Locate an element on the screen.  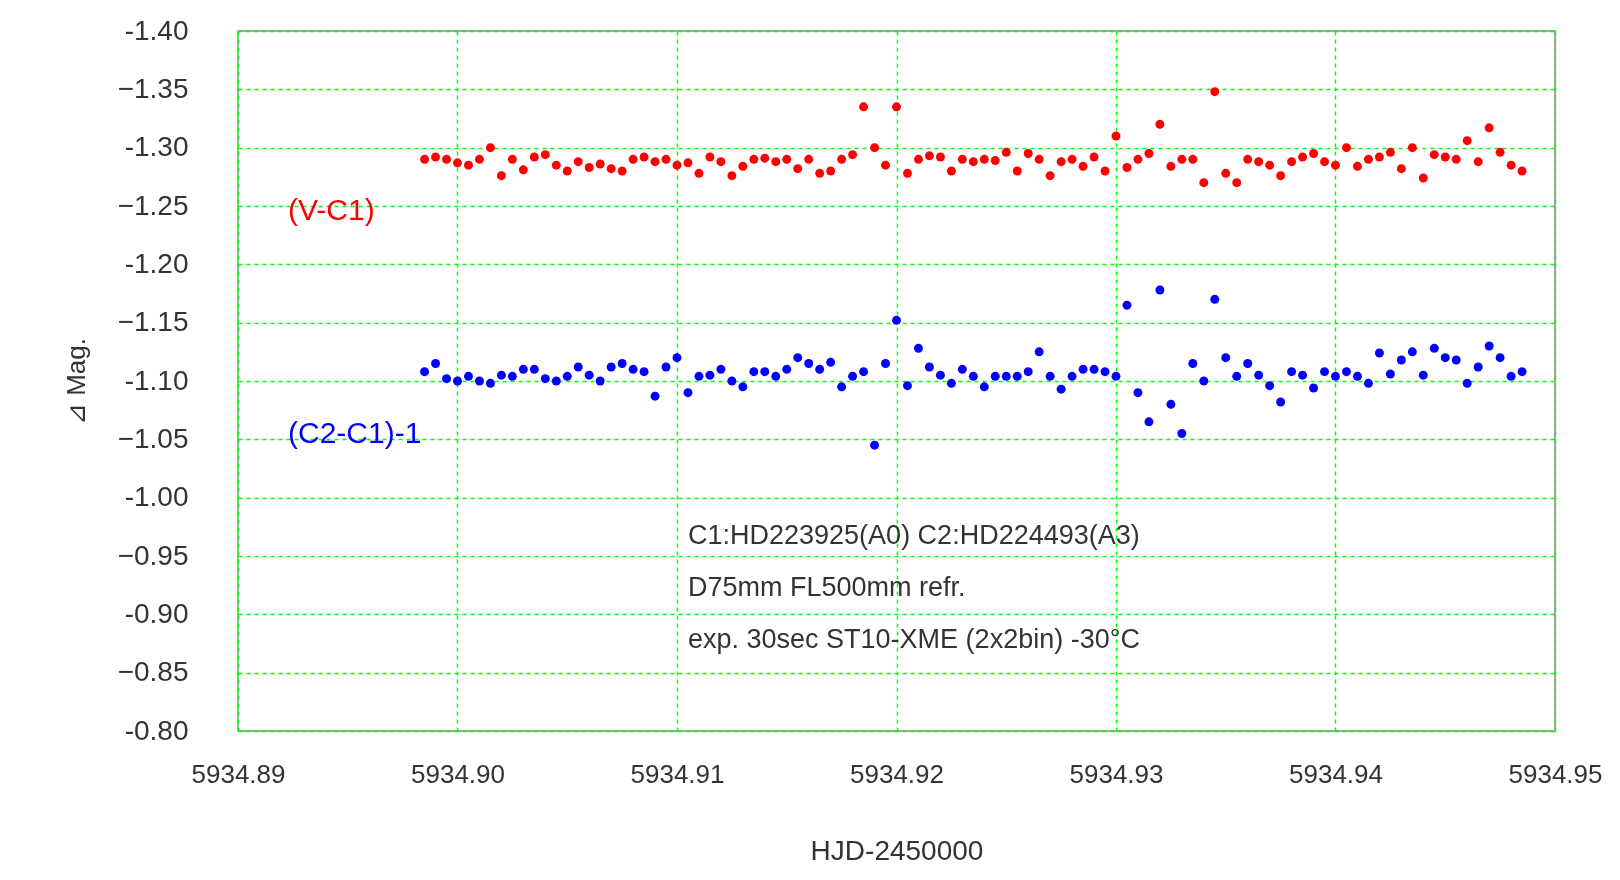
x-tick-label: 5934.89 is located at coordinates (238, 773).